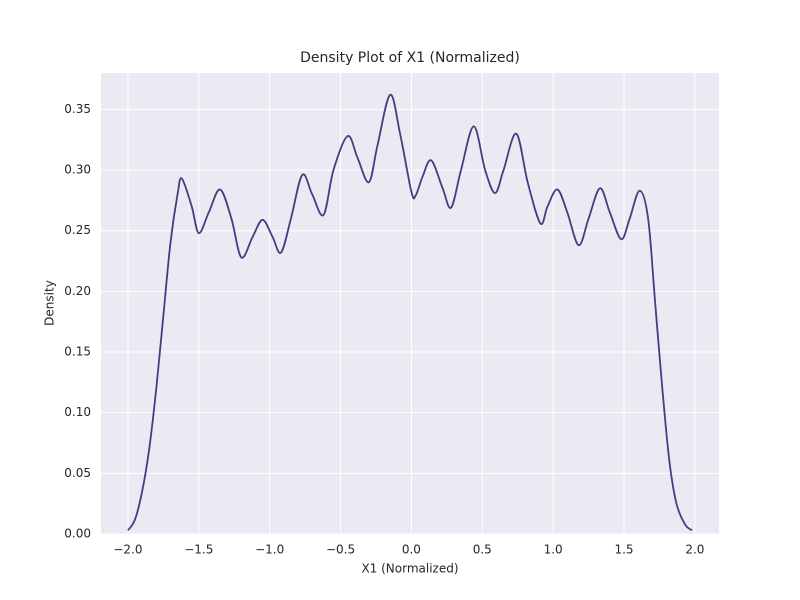  I want to click on x-tick-label: −1.0, so click(269, 550).